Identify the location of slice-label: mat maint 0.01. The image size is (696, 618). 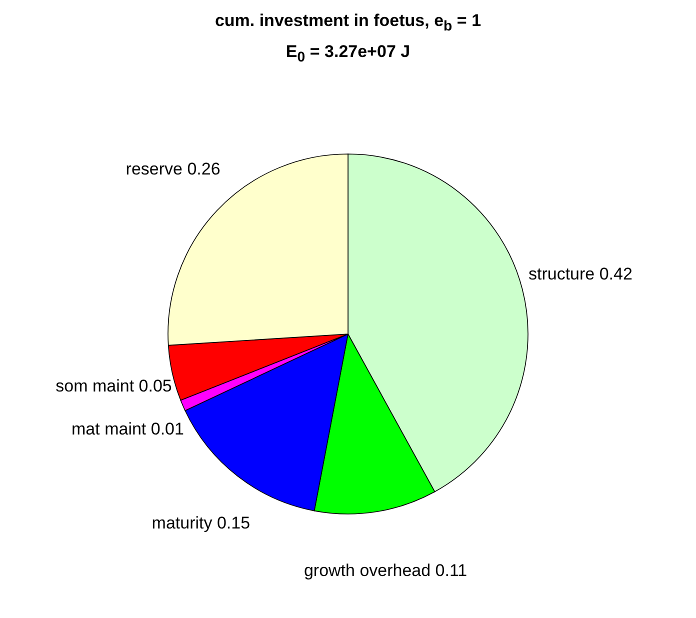
(128, 428).